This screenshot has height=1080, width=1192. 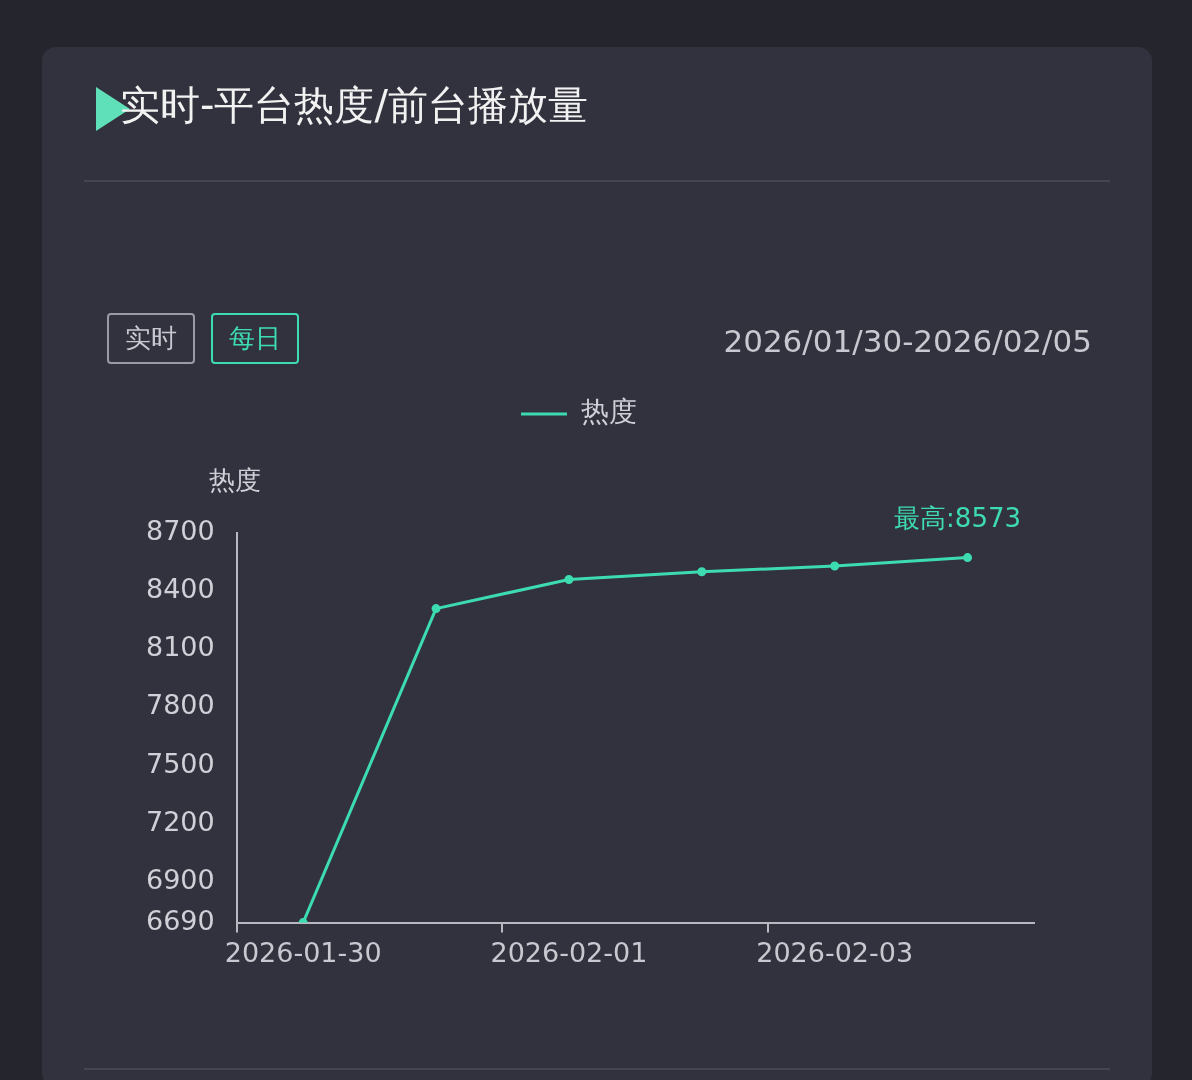 I want to click on y-tick-label: 8100, so click(x=180, y=647).